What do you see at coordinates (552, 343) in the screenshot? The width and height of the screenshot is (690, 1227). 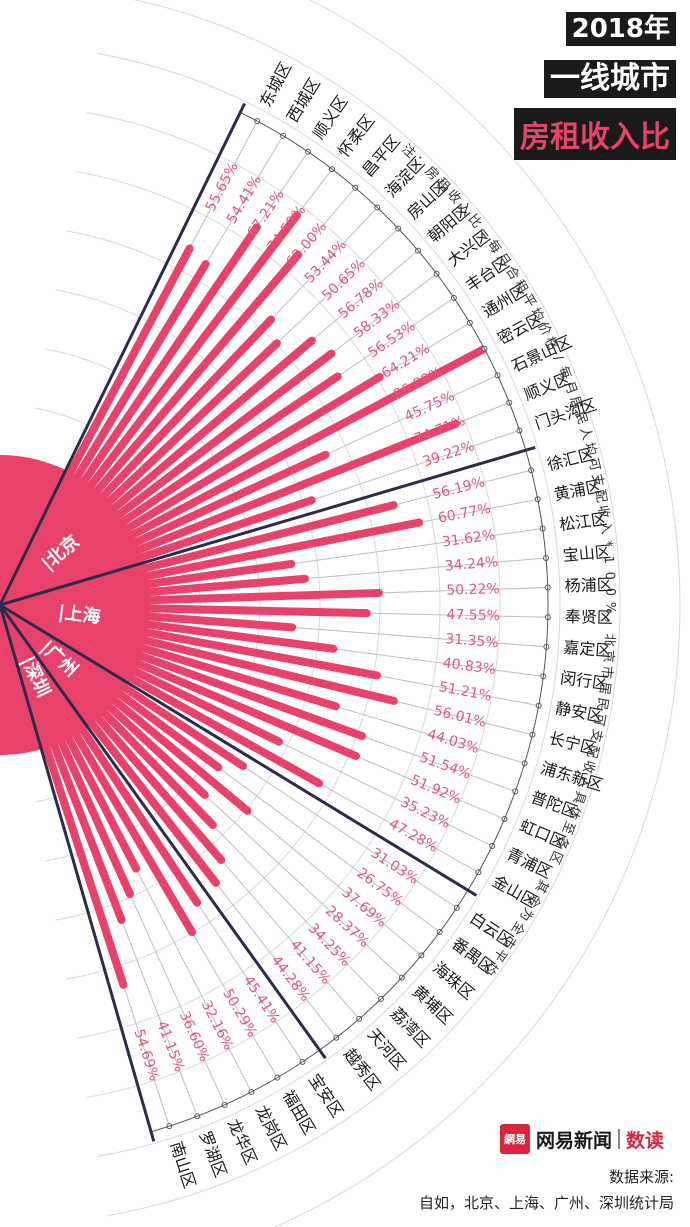 I see `note-char: 格` at bounding box center [552, 343].